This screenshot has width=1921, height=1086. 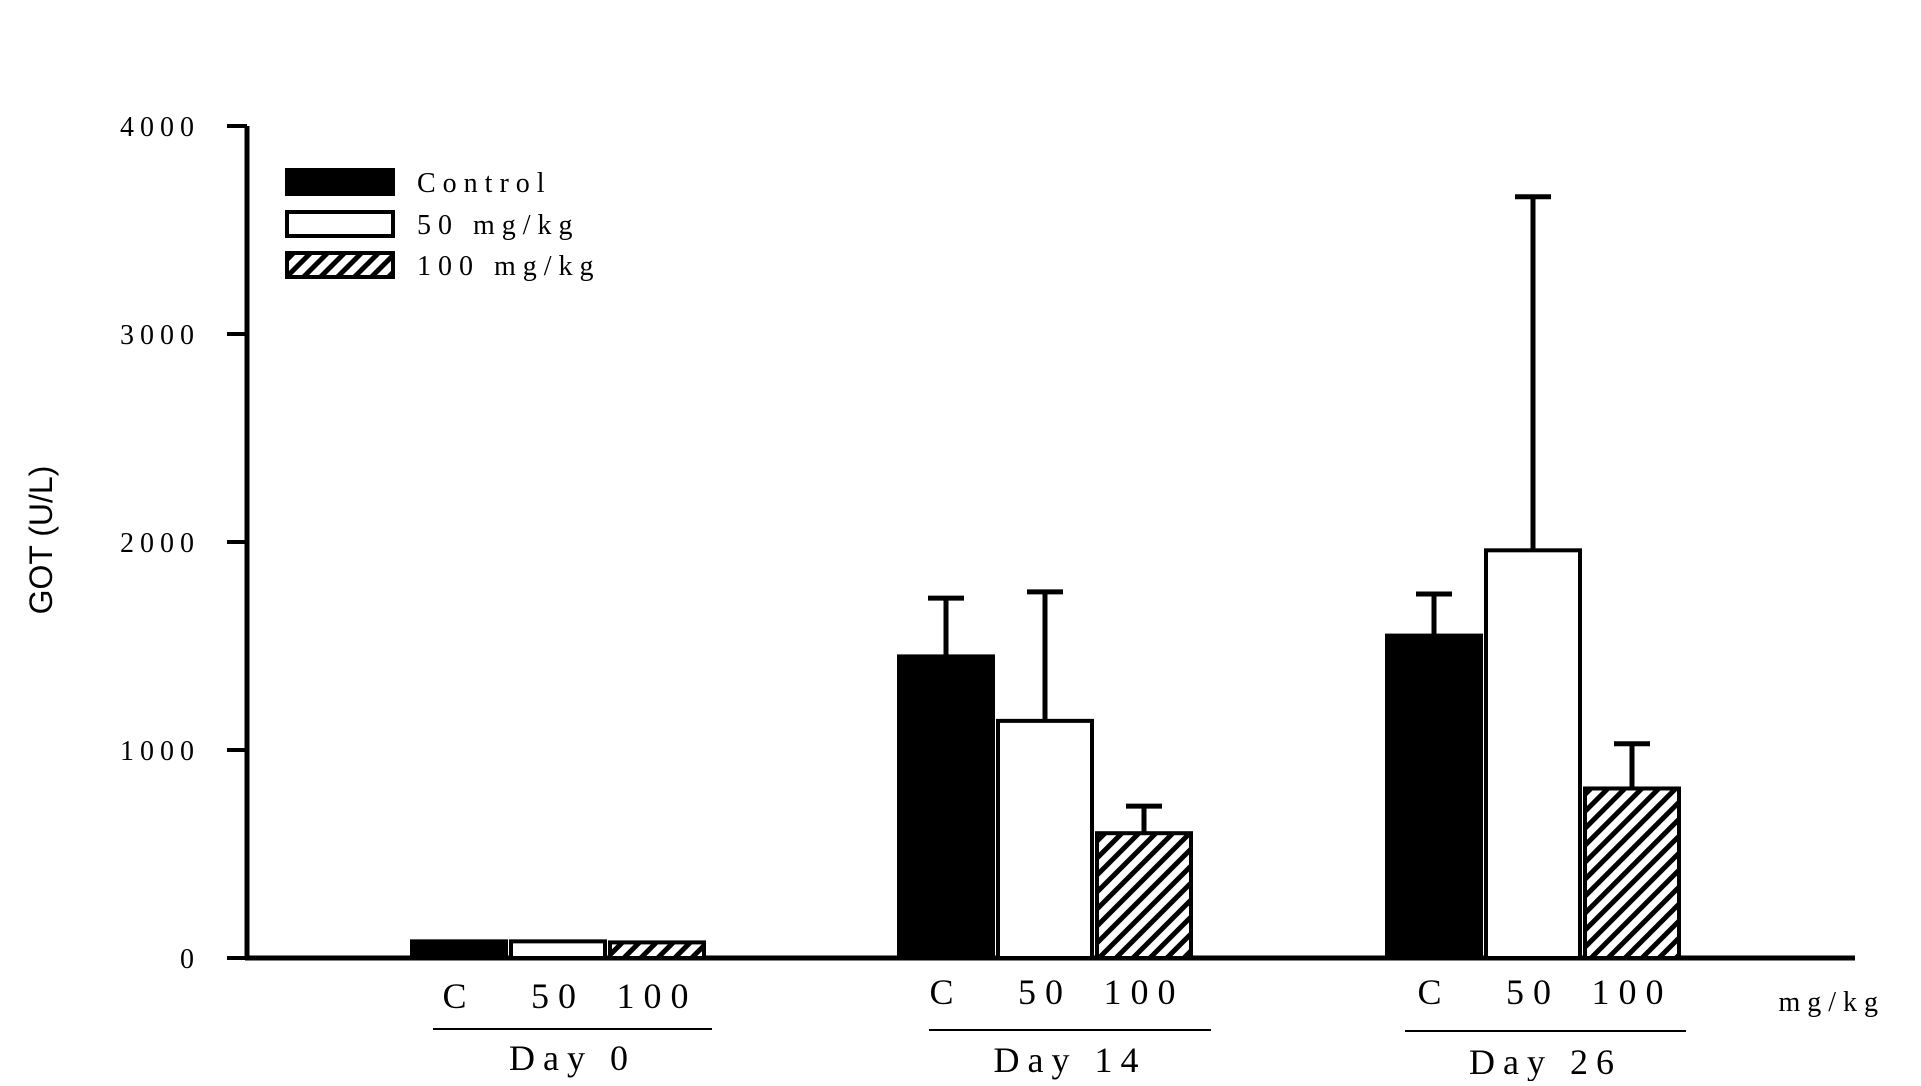 I want to click on y-tick-label: 2000, so click(x=160, y=543).